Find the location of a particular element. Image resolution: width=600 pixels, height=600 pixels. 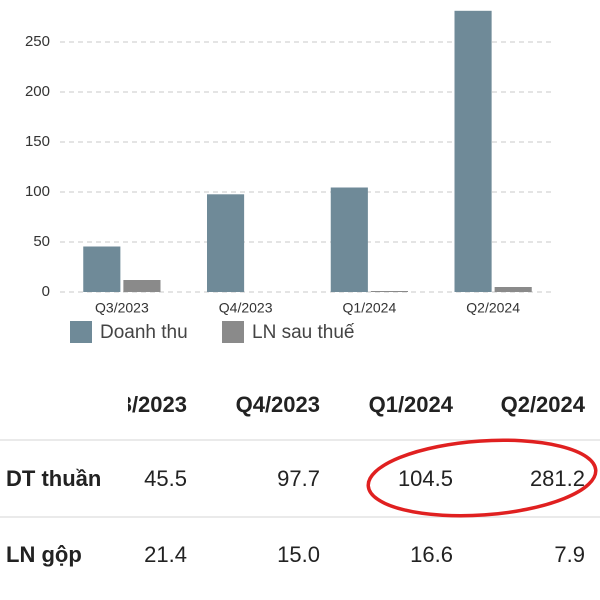

row-label: LN gộp is located at coordinates (44, 554).